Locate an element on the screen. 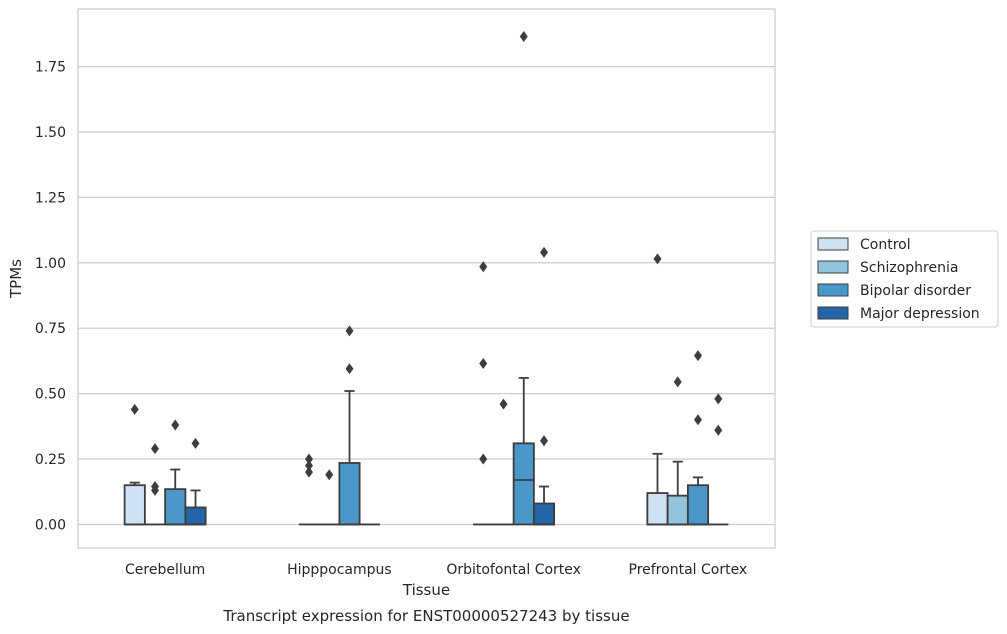 The image size is (1007, 634). x-tick-label: Cerebellum is located at coordinates (165, 570).